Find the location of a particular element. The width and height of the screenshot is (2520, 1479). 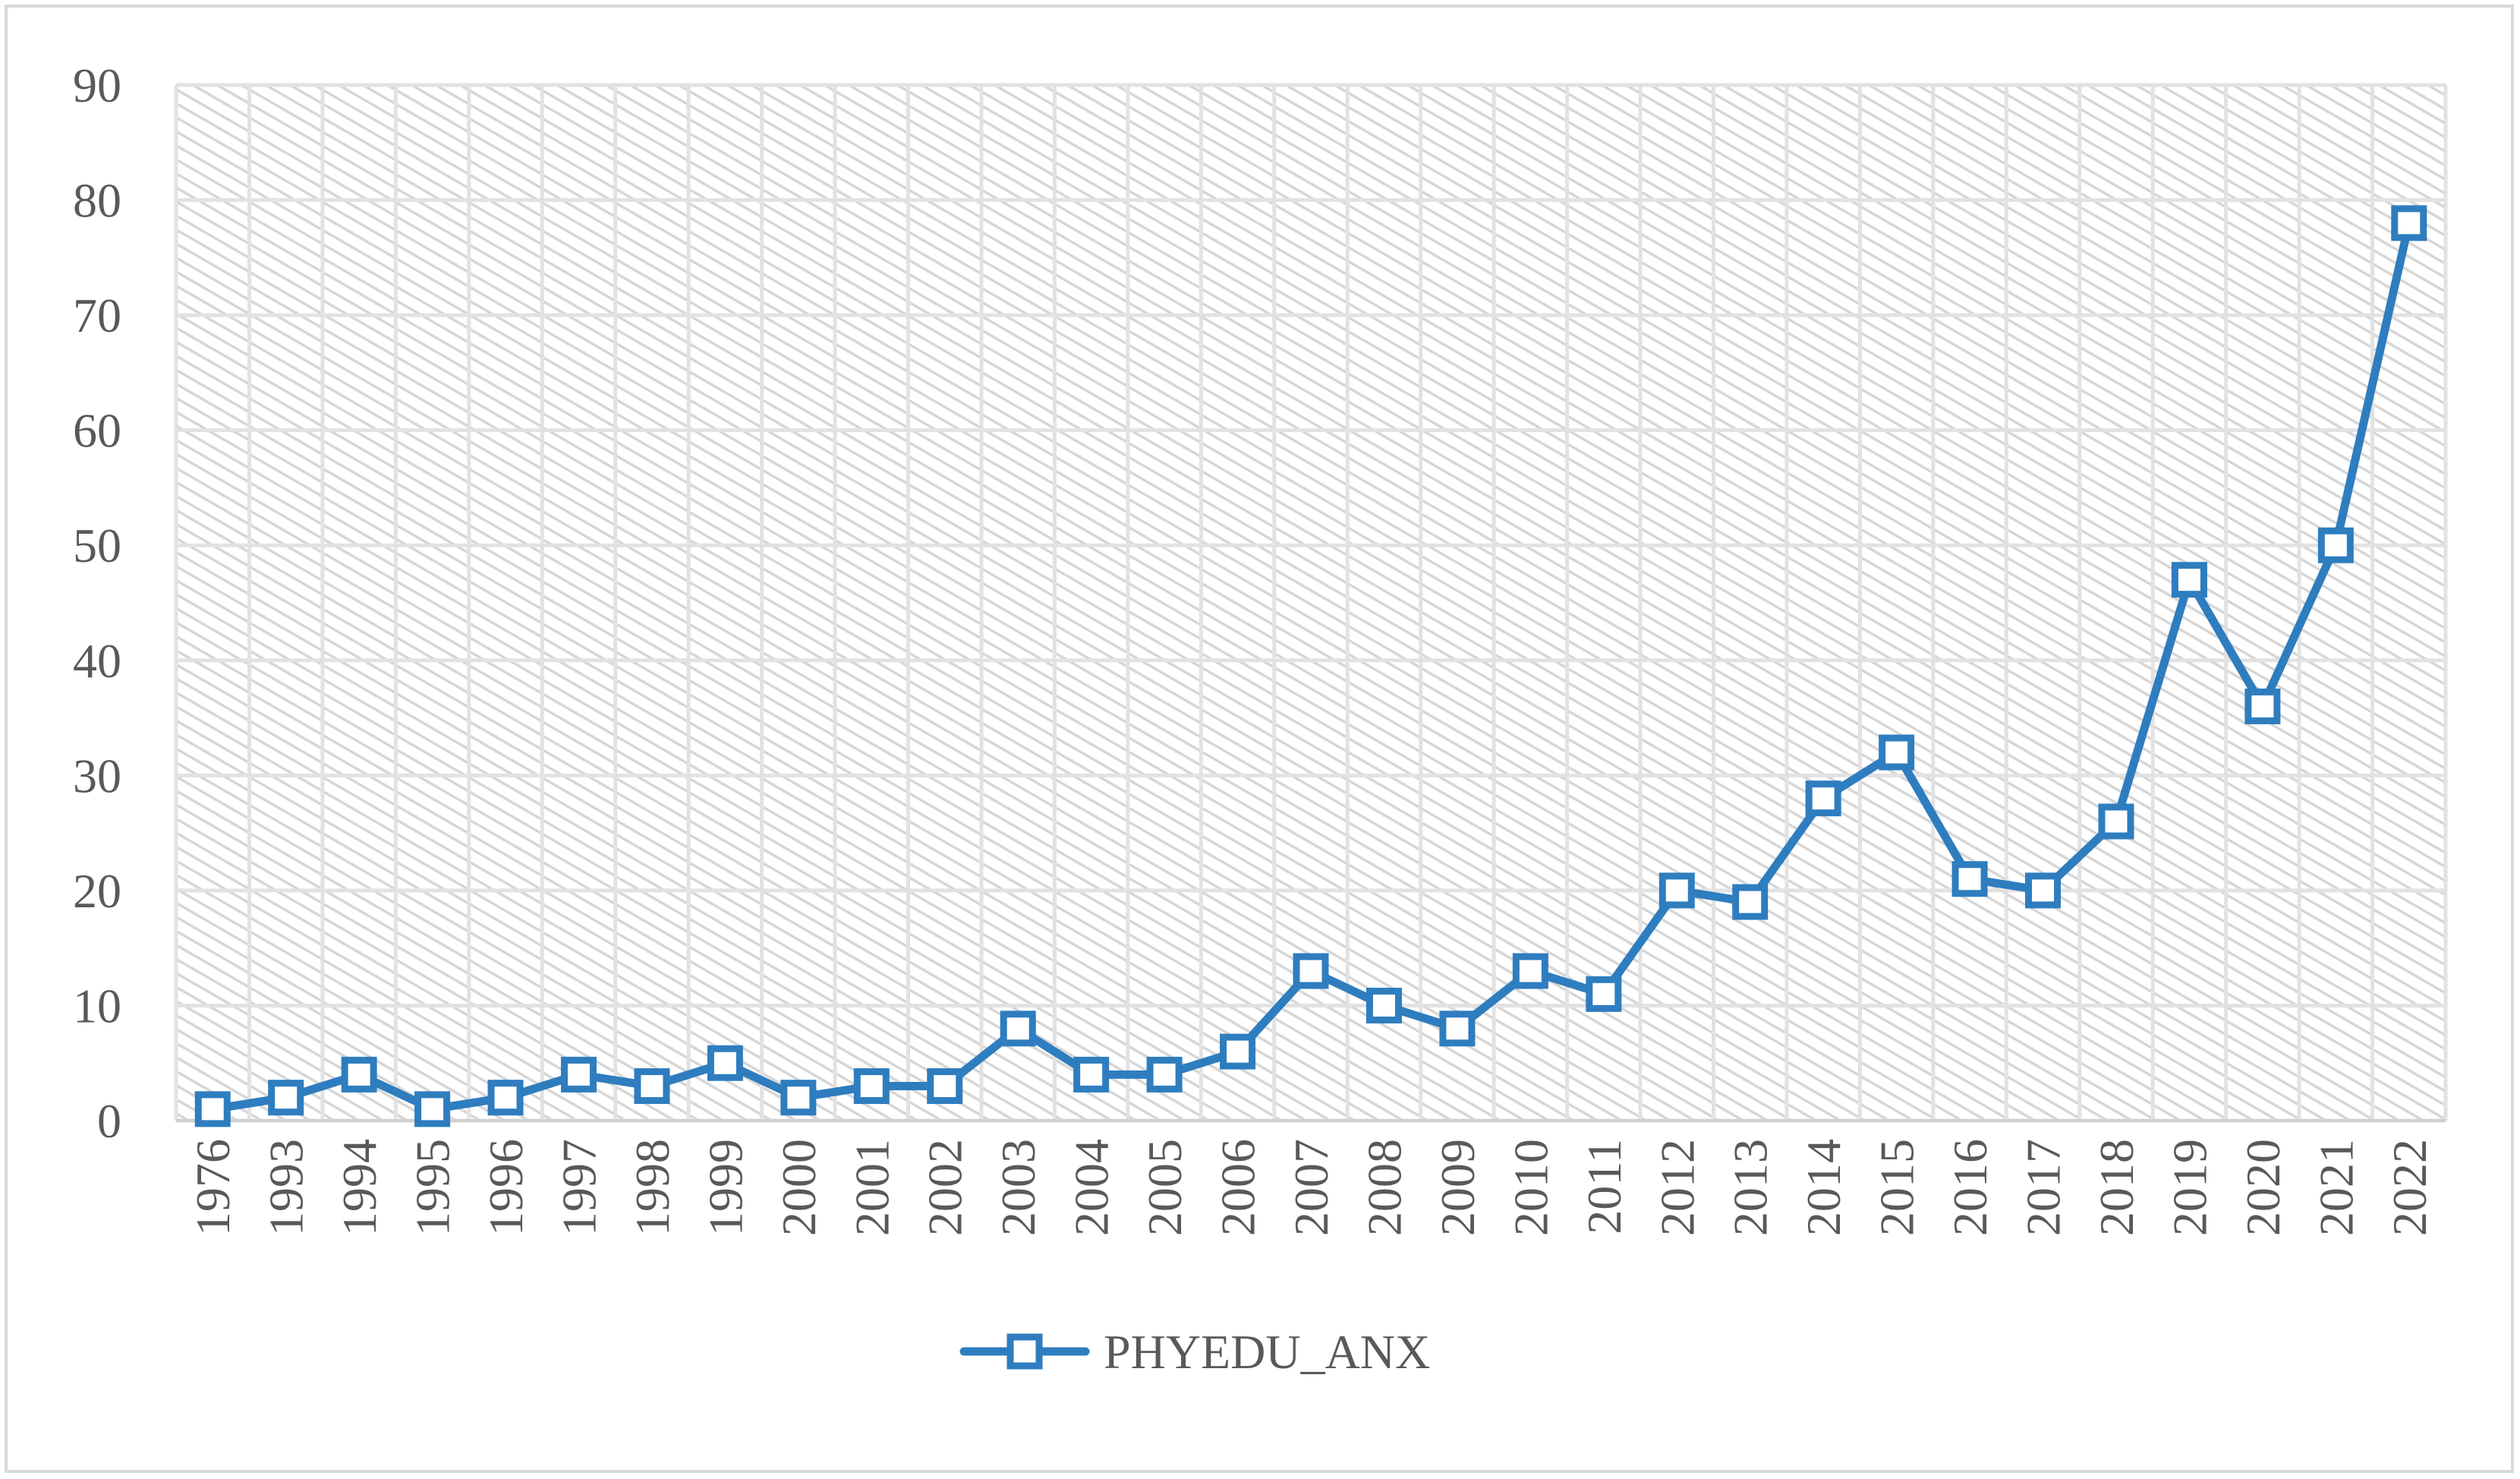

x-tick-label: 2022 is located at coordinates (2410, 1187).